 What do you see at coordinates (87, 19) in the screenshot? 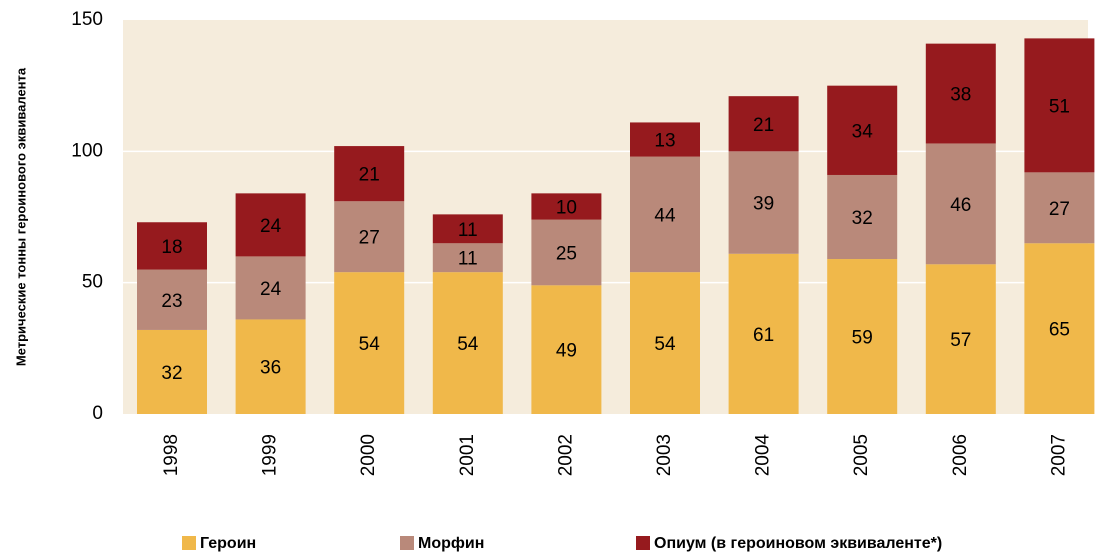
I see `y-tick-label: 150` at bounding box center [87, 19].